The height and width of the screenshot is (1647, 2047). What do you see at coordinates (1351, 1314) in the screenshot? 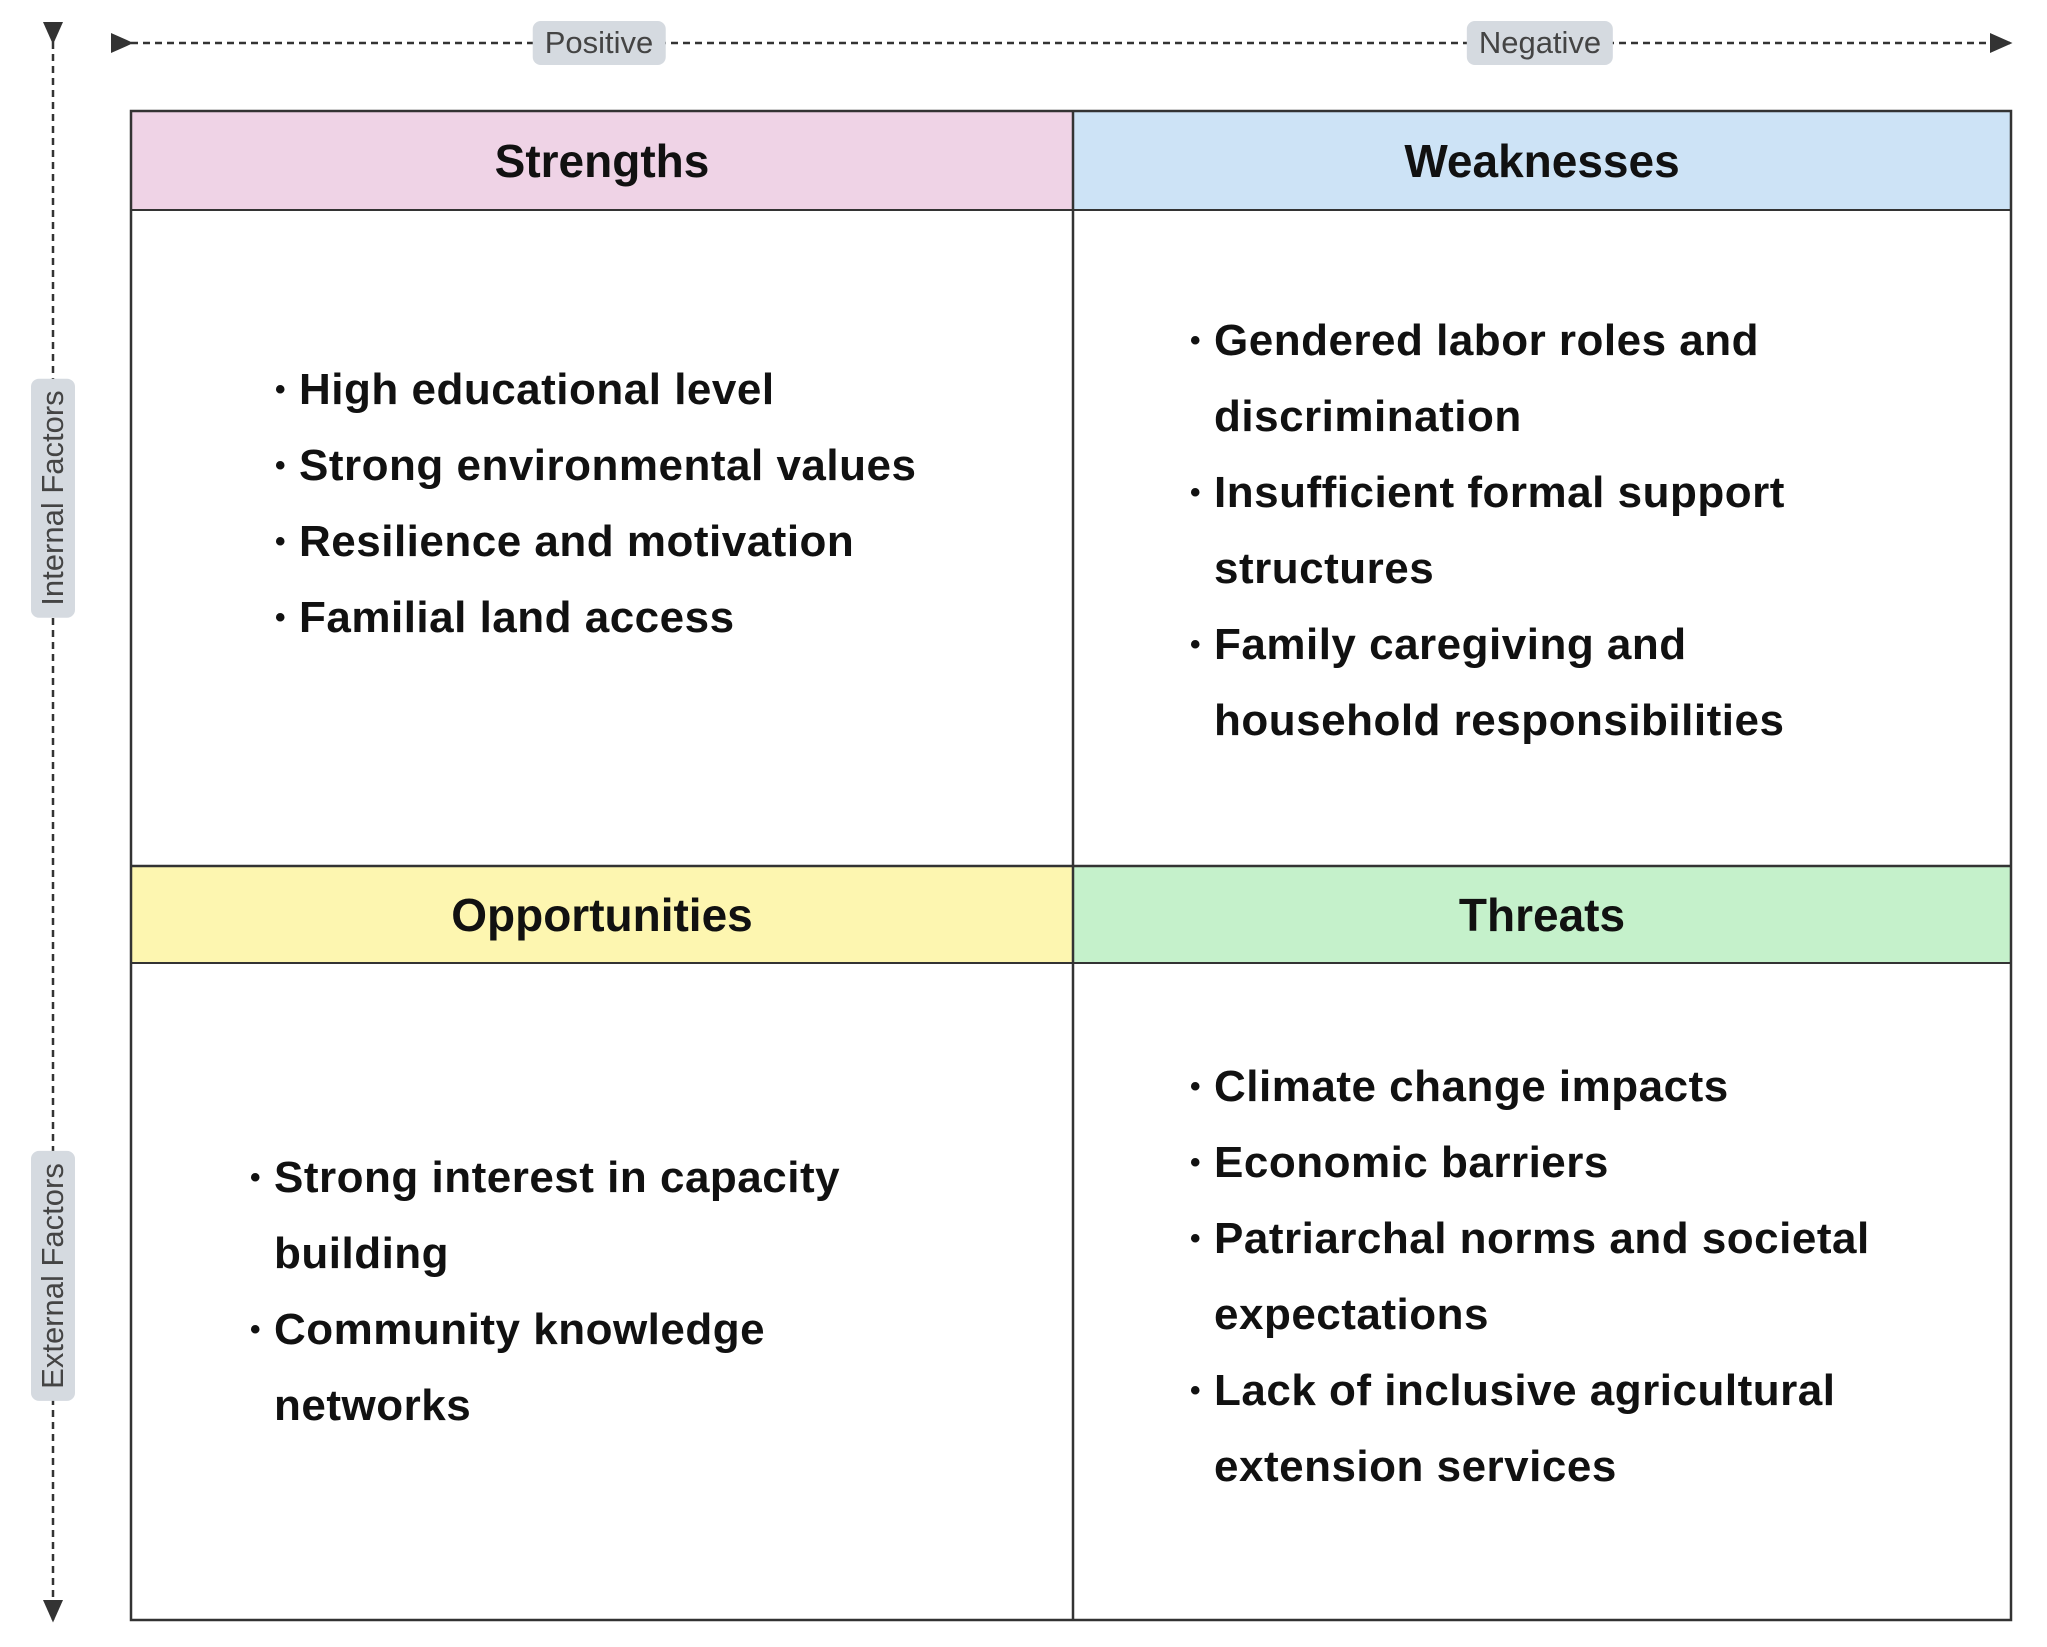
I see `item-text: expectations` at bounding box center [1351, 1314].